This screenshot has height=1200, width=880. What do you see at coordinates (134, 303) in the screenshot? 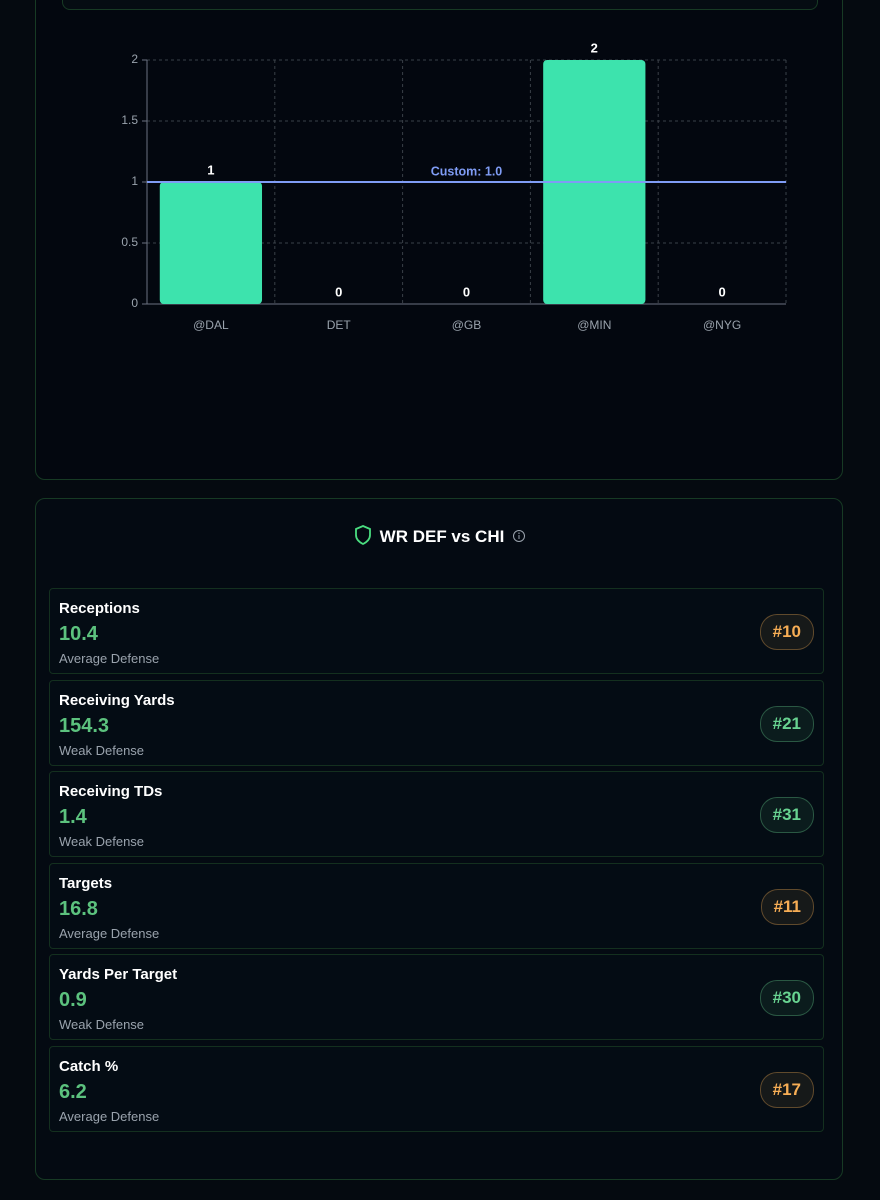
I see `y-tick-label: 0` at bounding box center [134, 303].